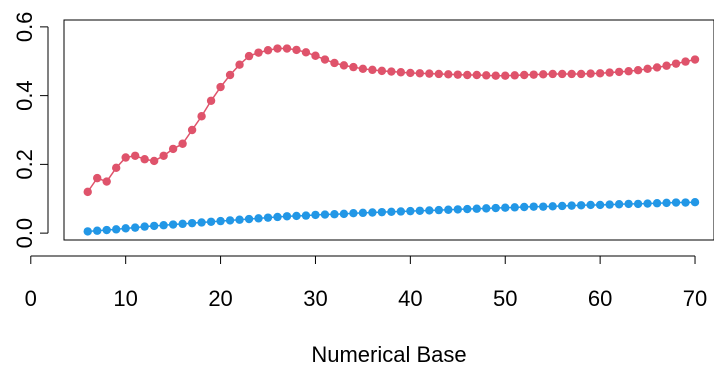  Describe the element at coordinates (125, 298) in the screenshot. I see `x-tick-label: 10` at that location.